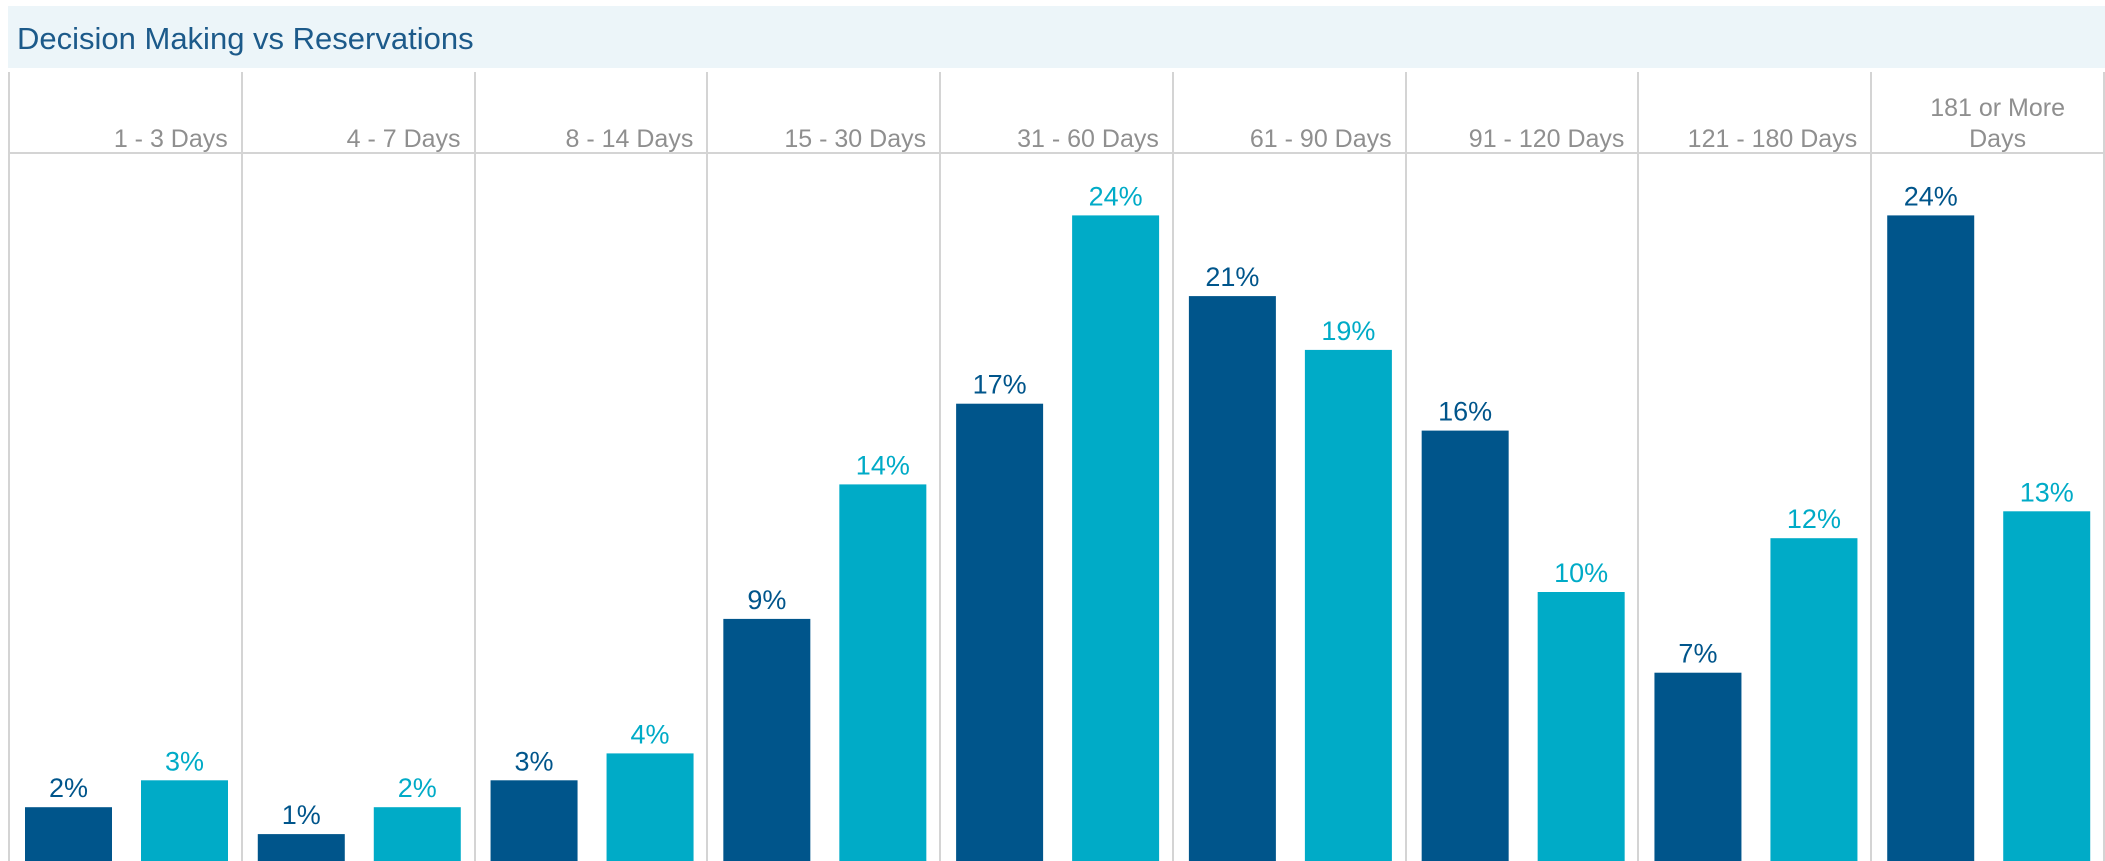  What do you see at coordinates (1697, 654) in the screenshot?
I see `bar-value-label: 7%` at bounding box center [1697, 654].